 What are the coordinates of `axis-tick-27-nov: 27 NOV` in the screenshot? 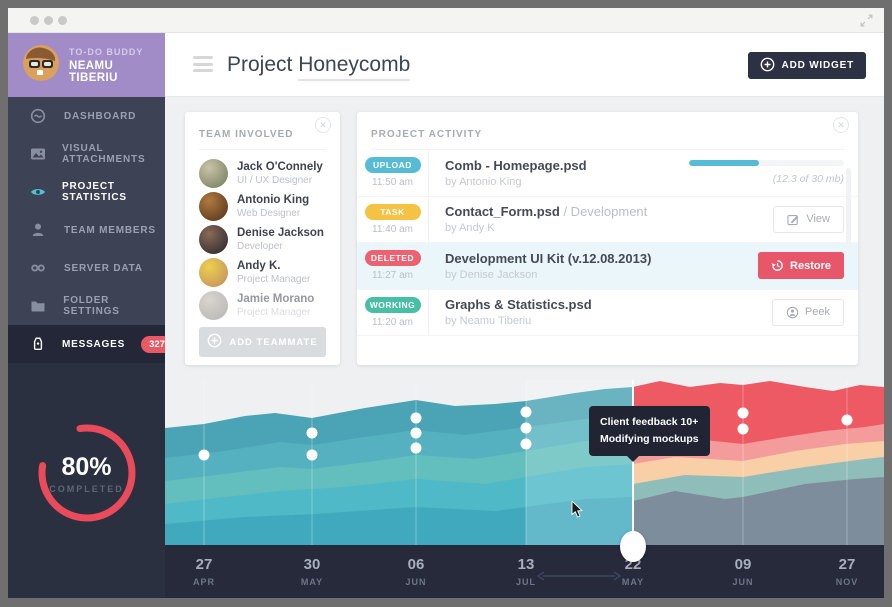 It's located at (847, 571).